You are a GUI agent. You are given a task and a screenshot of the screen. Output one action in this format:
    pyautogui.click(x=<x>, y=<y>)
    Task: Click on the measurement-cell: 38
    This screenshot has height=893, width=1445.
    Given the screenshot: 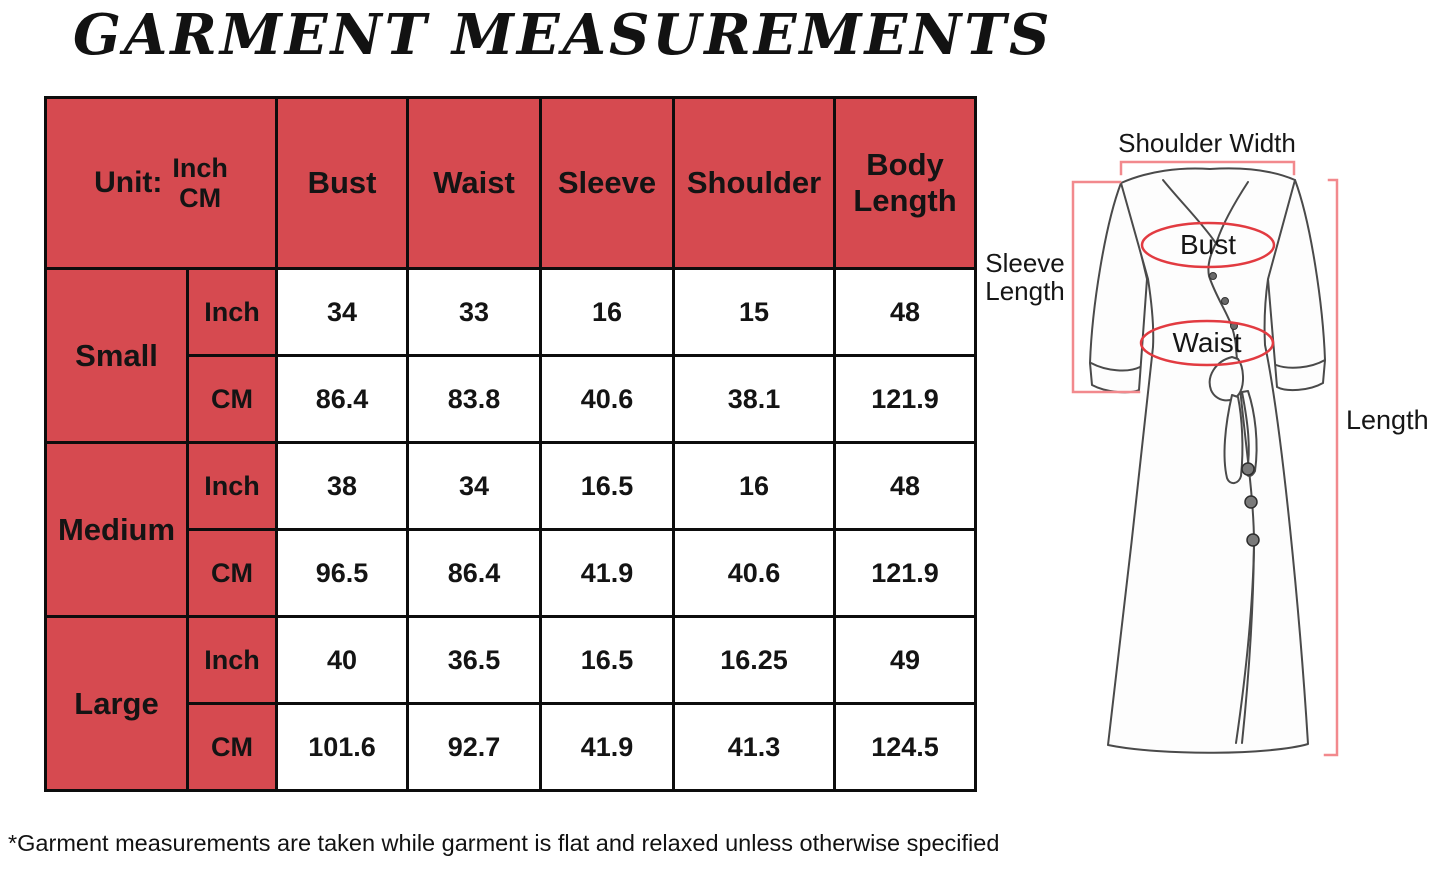 What is the action you would take?
    pyautogui.click(x=342, y=486)
    